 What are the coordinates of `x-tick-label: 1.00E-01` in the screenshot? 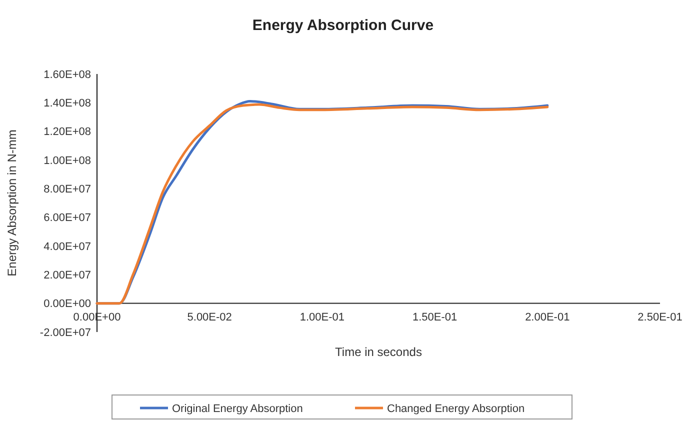 It's located at (322, 317).